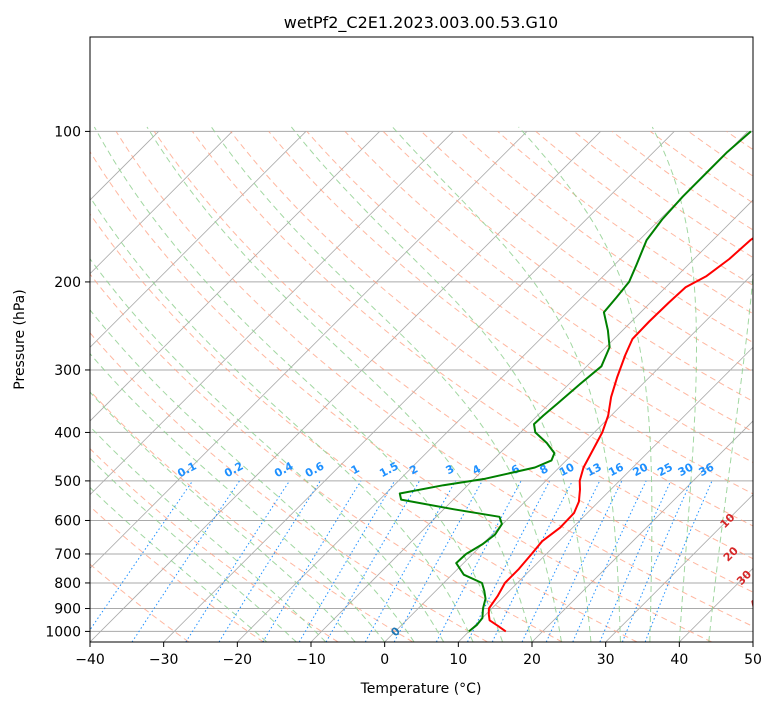 The width and height of the screenshot is (775, 708). What do you see at coordinates (421, 689) in the screenshot?
I see `x-axis-label: Temperature (°C)` at bounding box center [421, 689].